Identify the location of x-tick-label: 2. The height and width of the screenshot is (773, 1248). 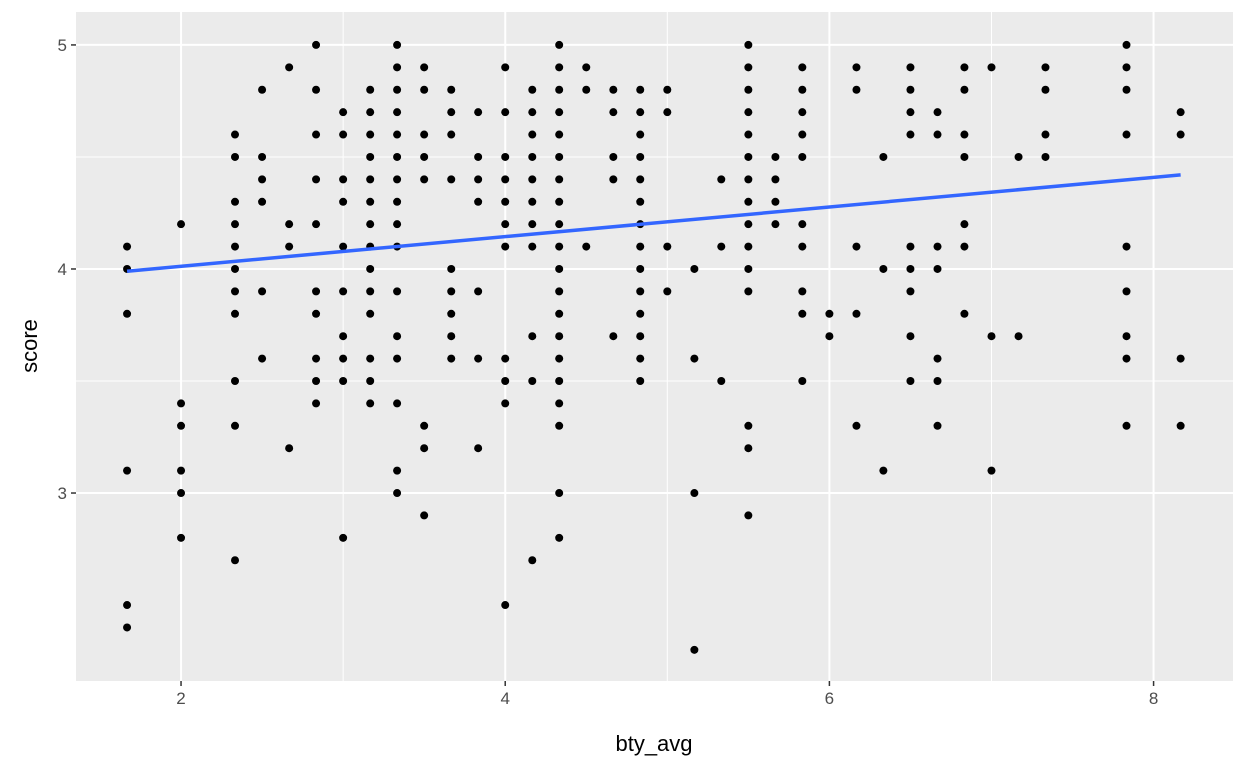
(180, 698).